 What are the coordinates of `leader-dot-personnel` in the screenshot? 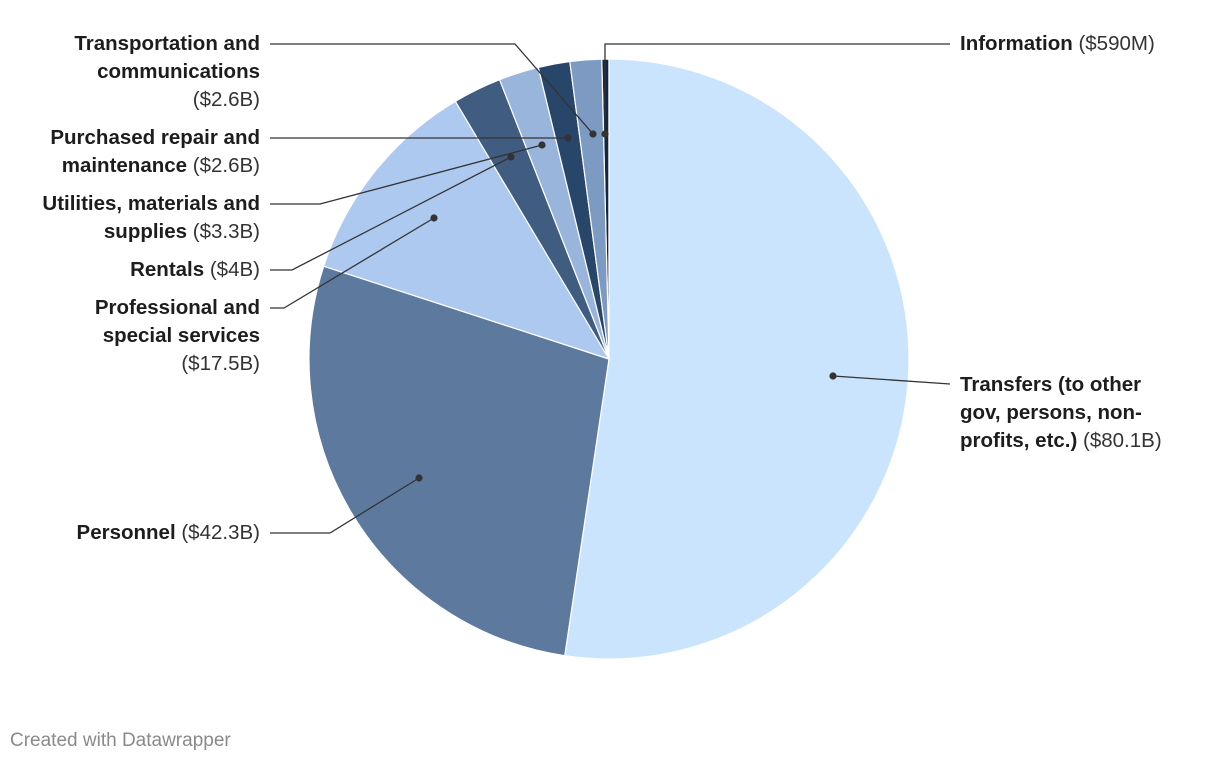 It's located at (419, 478).